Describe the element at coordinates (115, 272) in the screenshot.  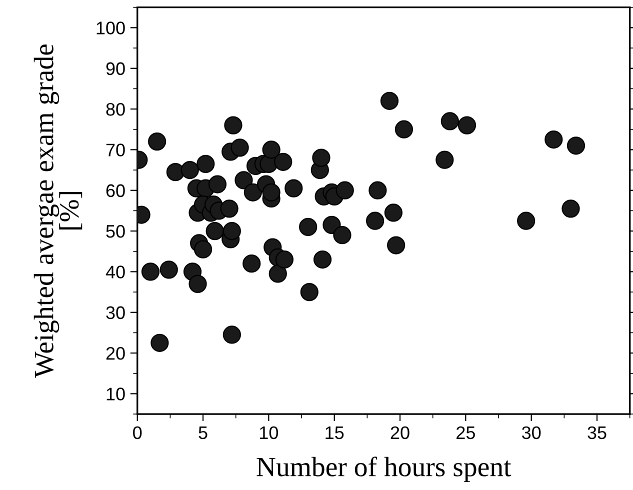
I see `y-tick-label: 40` at that location.